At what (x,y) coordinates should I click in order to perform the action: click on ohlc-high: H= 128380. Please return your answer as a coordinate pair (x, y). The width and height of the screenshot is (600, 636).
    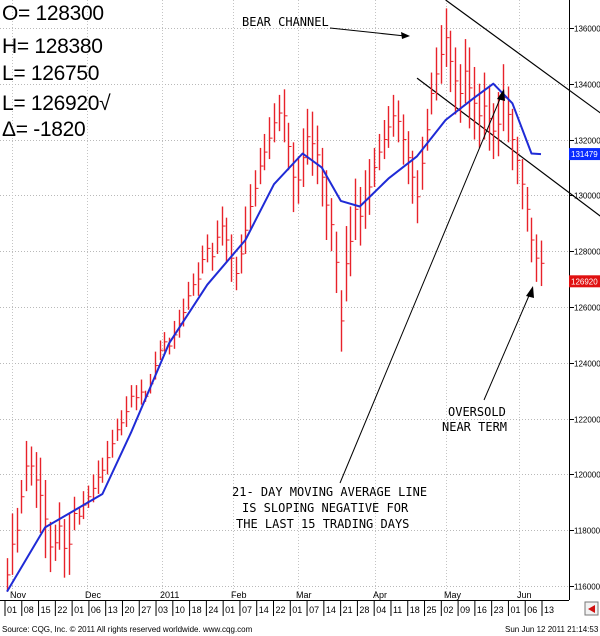
    Looking at the image, I should click on (52, 46).